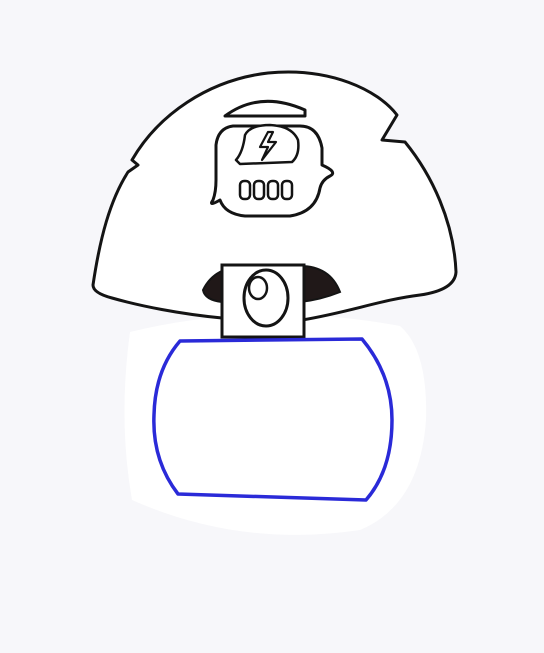 Image resolution: width=544 pixels, height=653 pixels. Describe the element at coordinates (273, 419) in the screenshot. I see `body-outline` at that location.